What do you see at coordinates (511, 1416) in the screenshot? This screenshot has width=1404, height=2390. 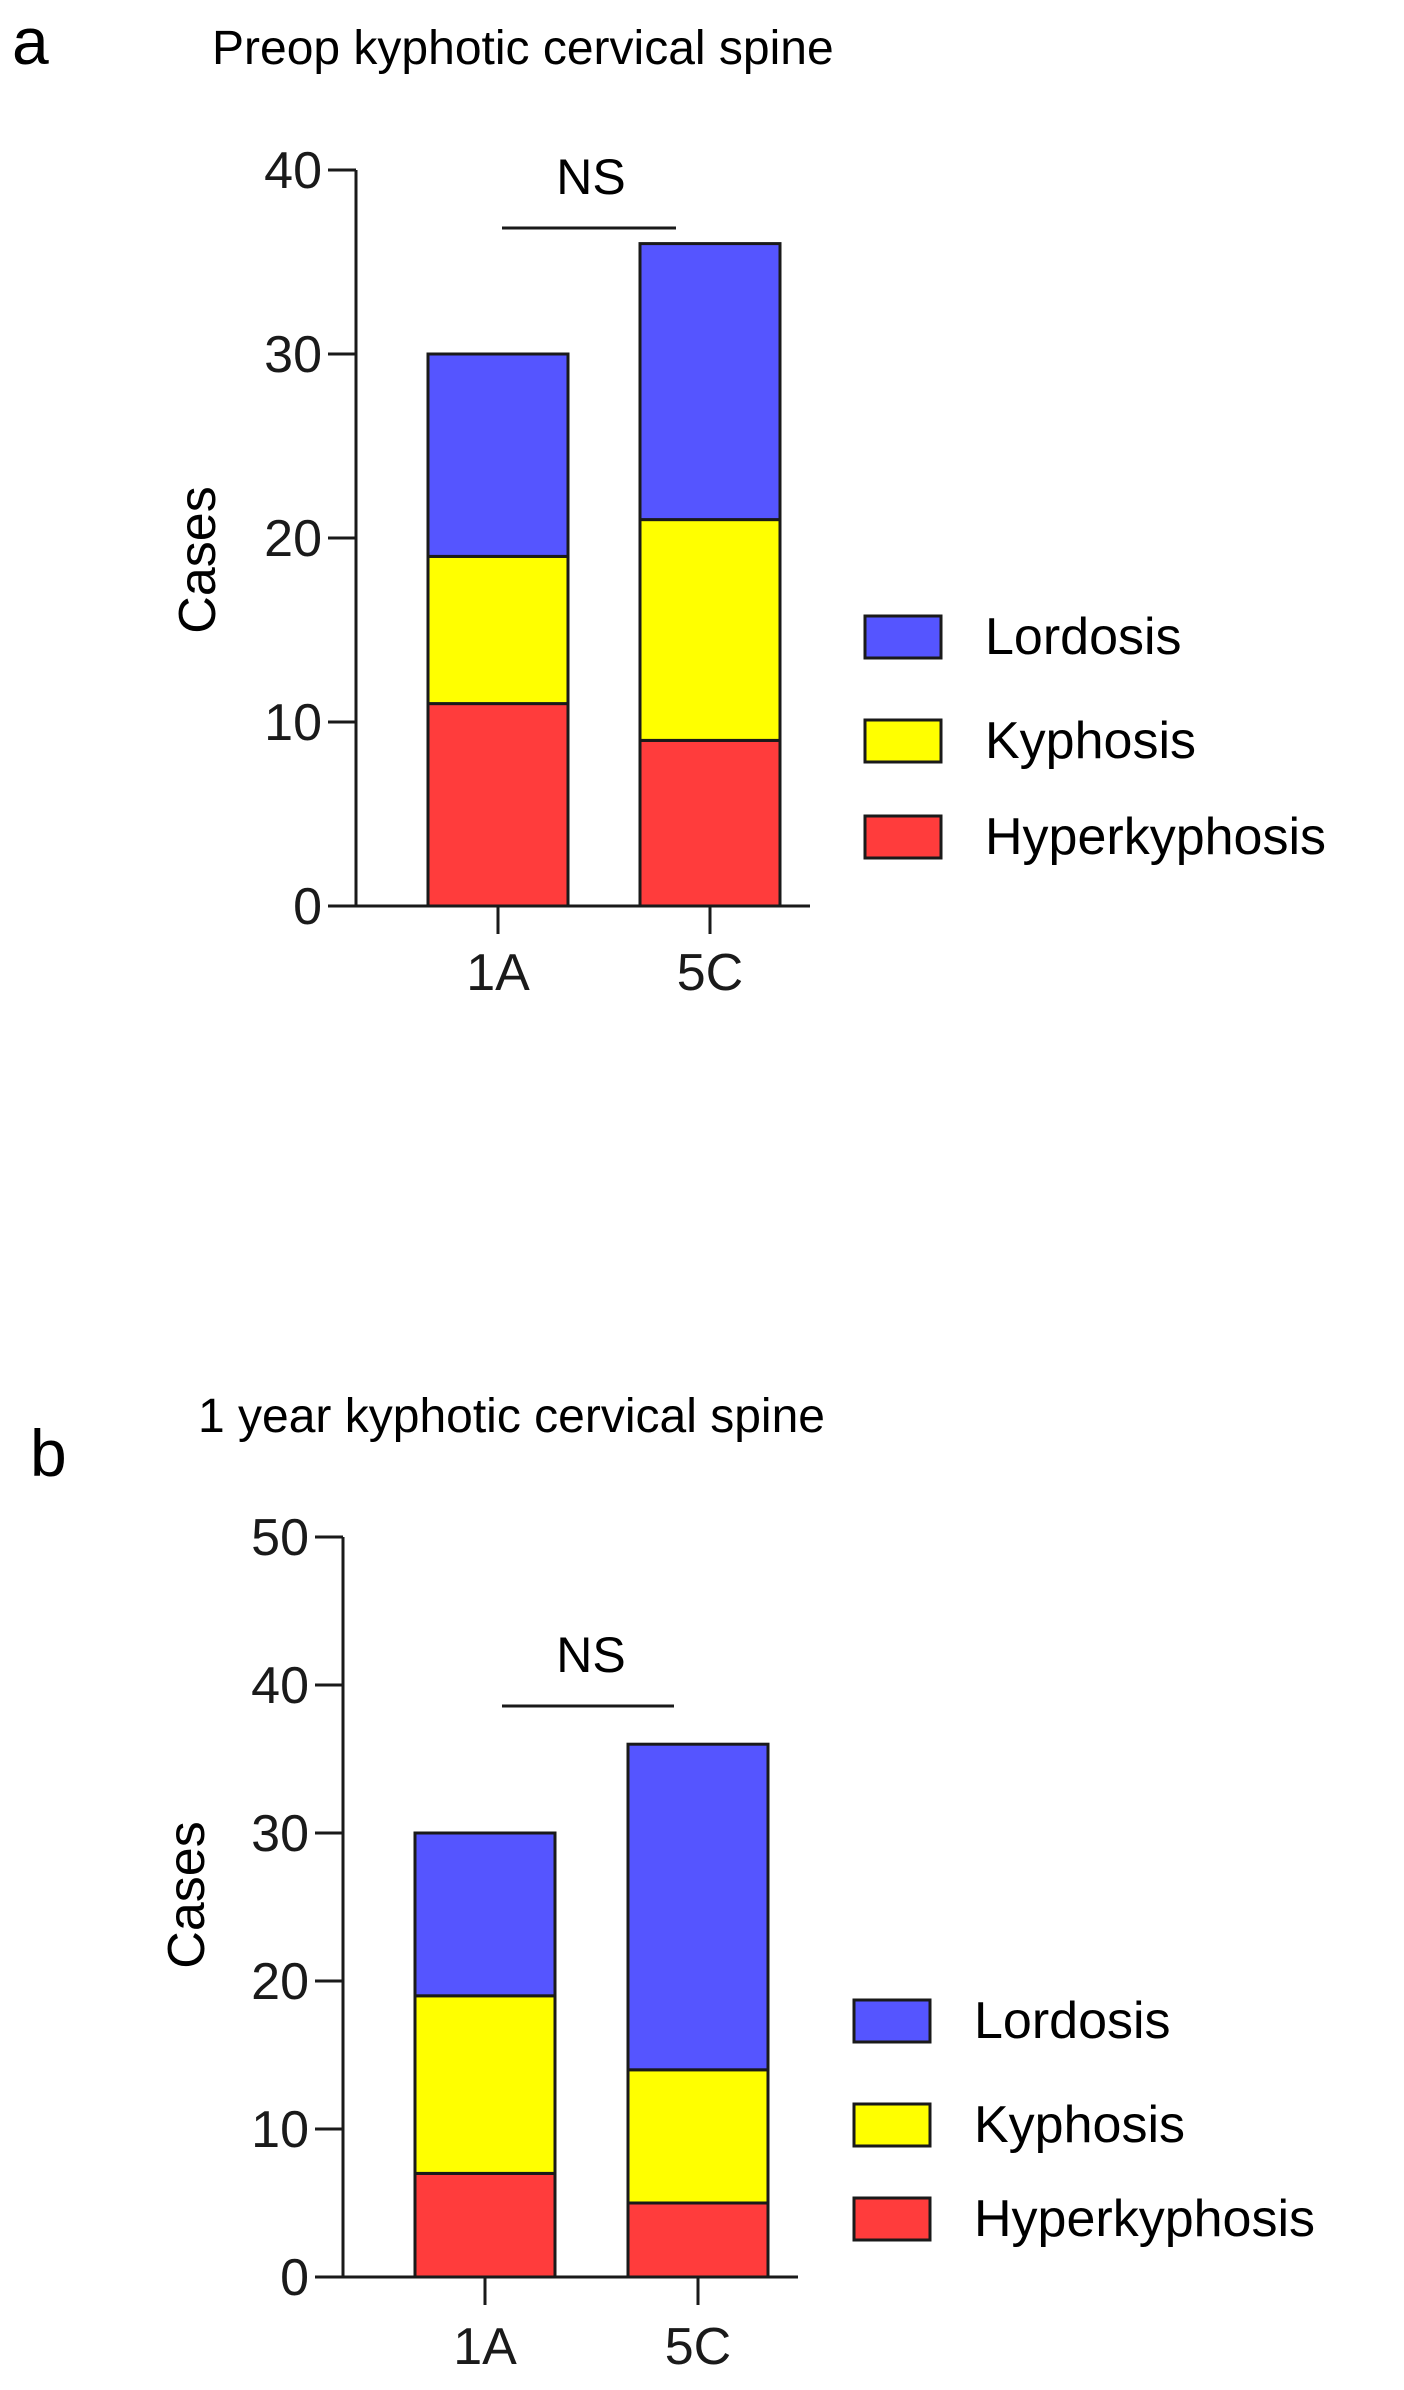 I see `chart-title: 1 year kyphotic cervical spine` at bounding box center [511, 1416].